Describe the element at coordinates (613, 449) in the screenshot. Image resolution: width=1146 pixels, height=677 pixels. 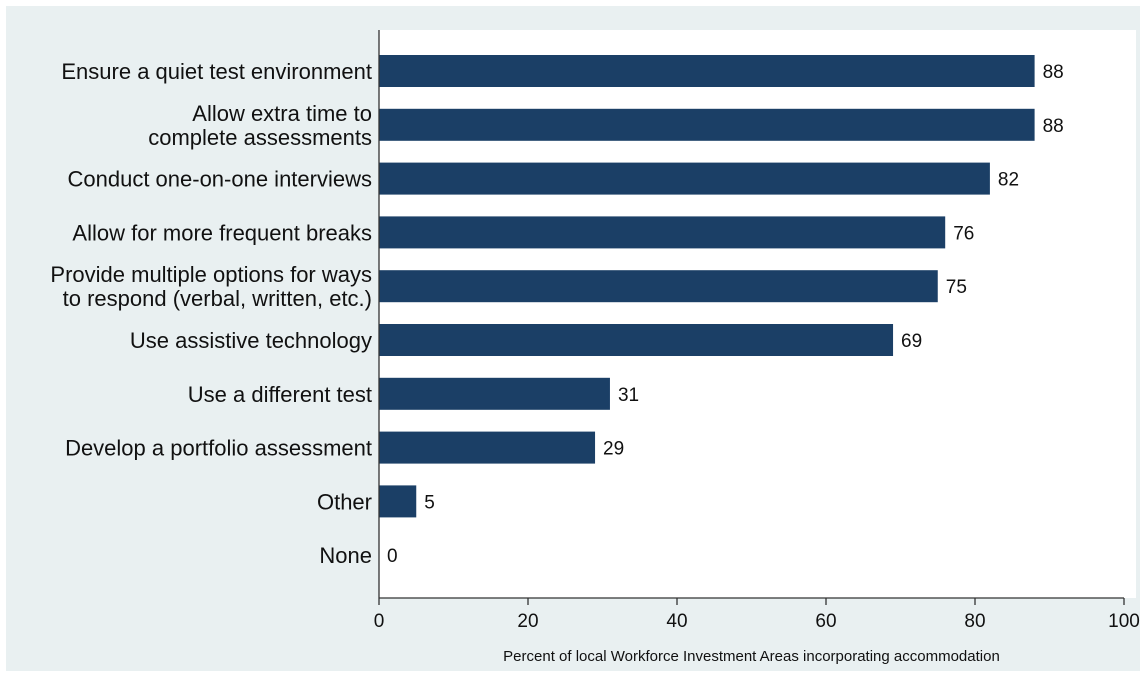
I see `value-label-7: 29` at that location.